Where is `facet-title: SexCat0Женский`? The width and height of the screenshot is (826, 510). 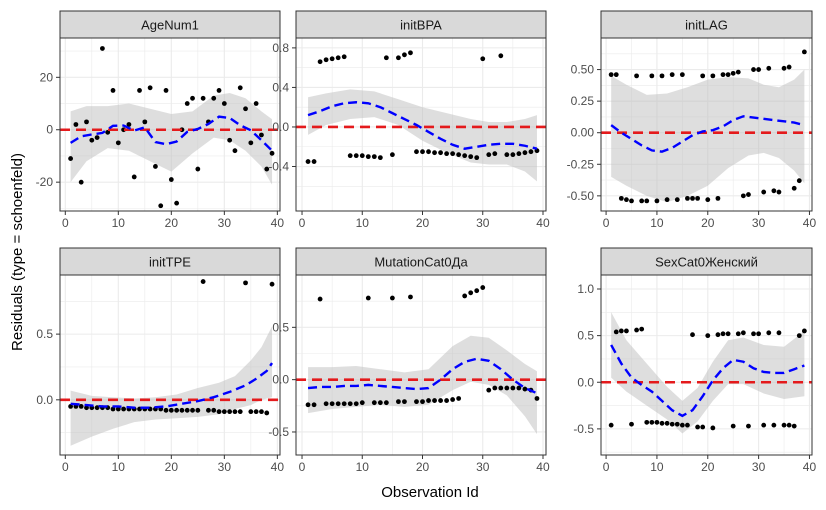 facet-title: SexCat0Женский is located at coordinates (706, 262).